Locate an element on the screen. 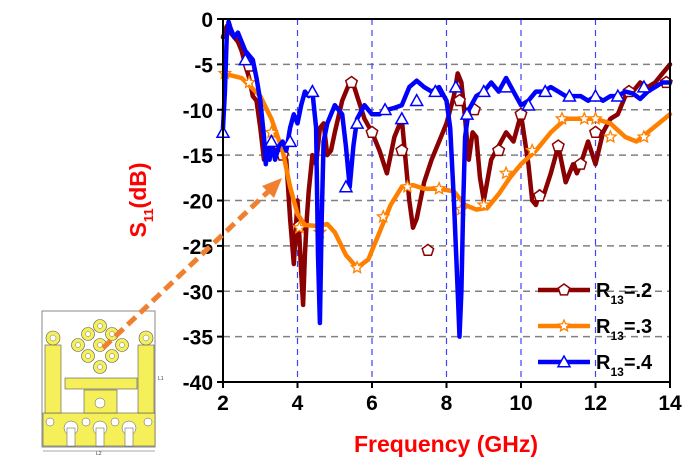 This screenshot has width=685, height=467. legend-item-3: R13=.4 is located at coordinates (595, 365).